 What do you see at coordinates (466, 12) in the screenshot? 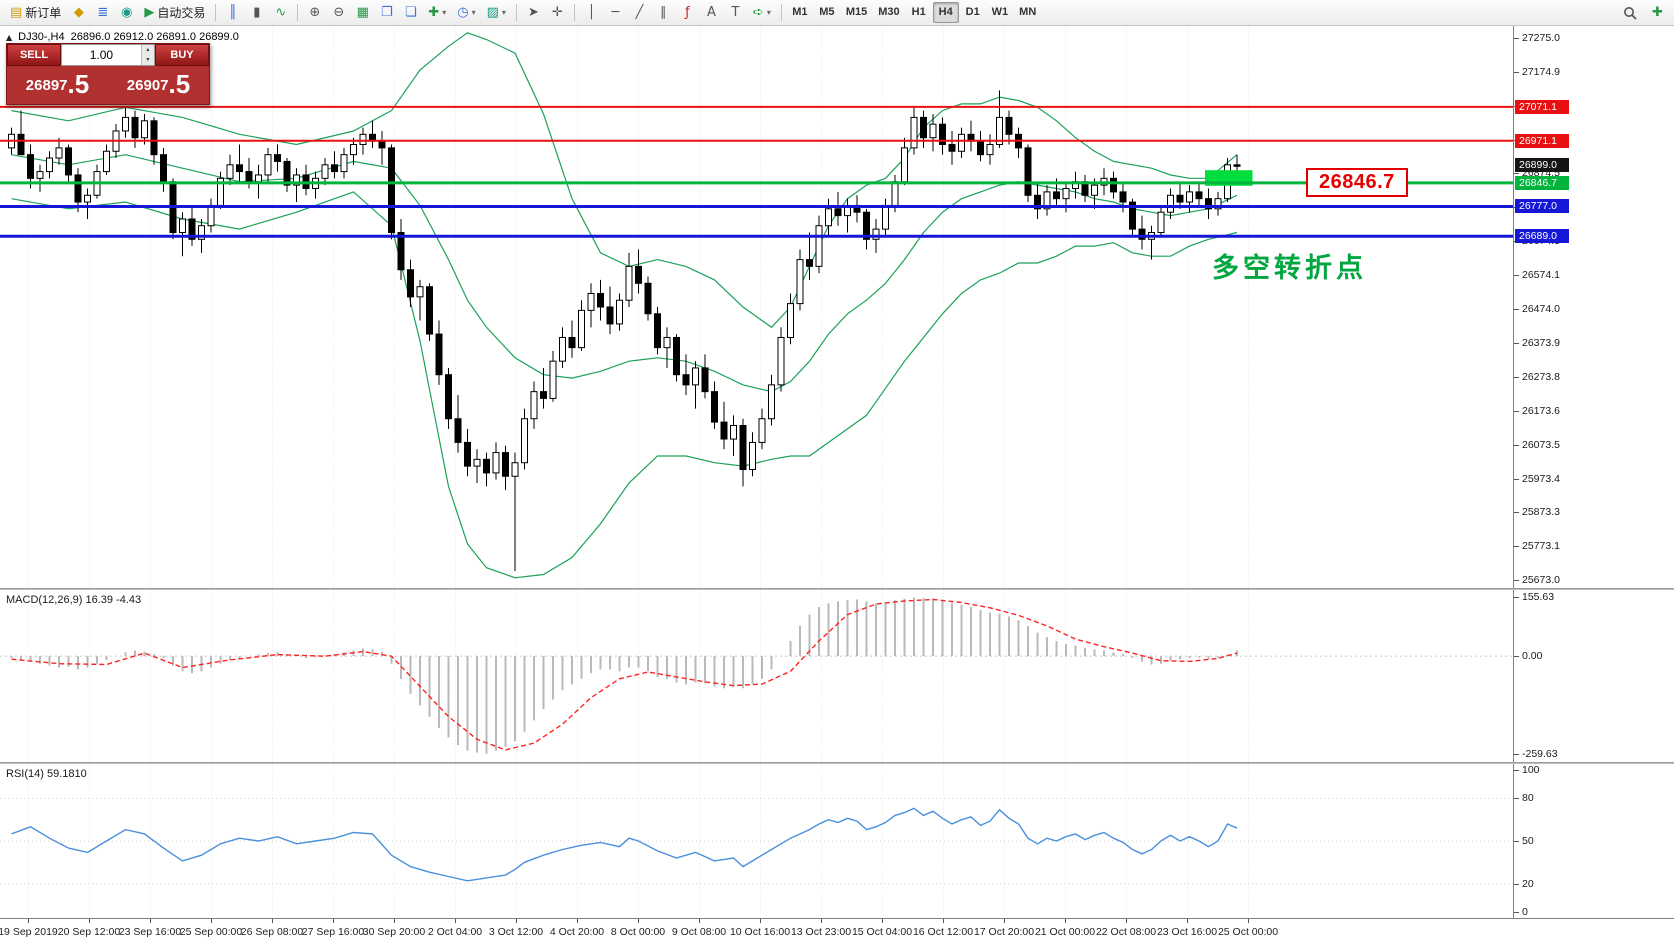
I see `periods-button: ◷ ▾` at bounding box center [466, 12].